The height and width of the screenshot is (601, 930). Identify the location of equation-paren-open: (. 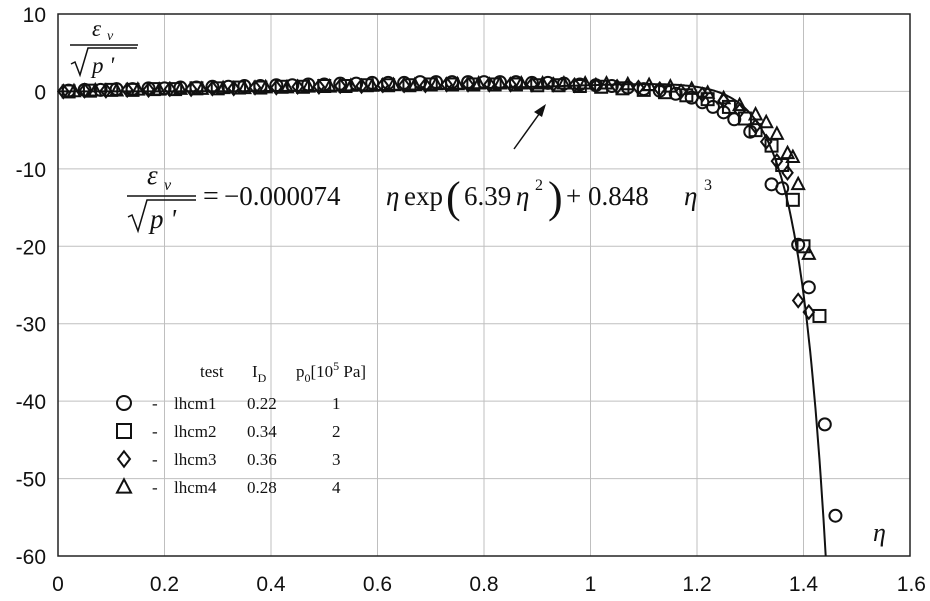
(453, 197).